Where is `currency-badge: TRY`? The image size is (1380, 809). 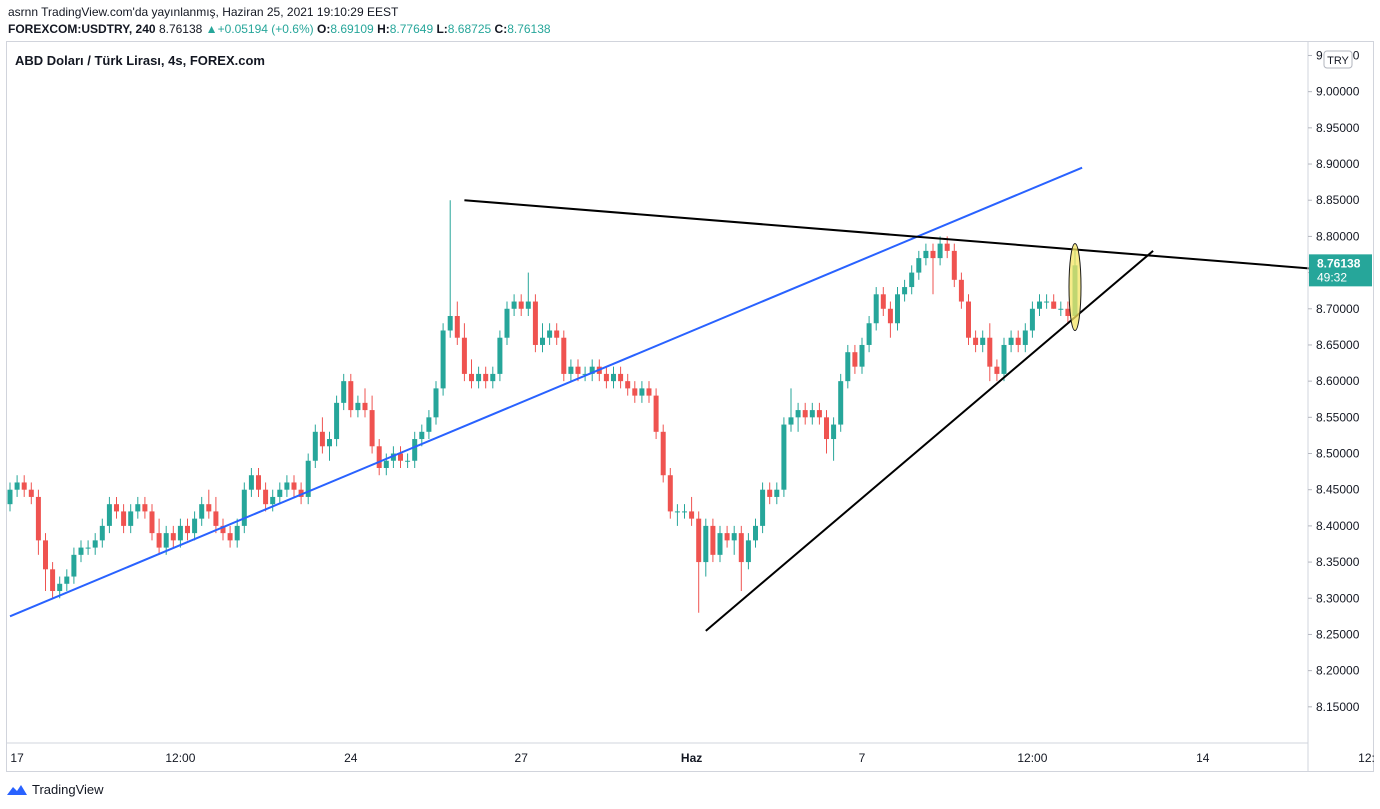 currency-badge: TRY is located at coordinates (1338, 59).